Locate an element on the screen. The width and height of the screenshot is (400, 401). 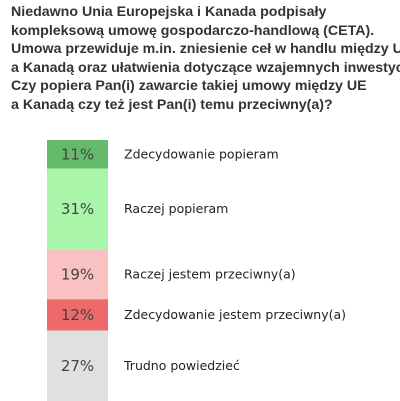
value-label: 11% is located at coordinates (77, 154).